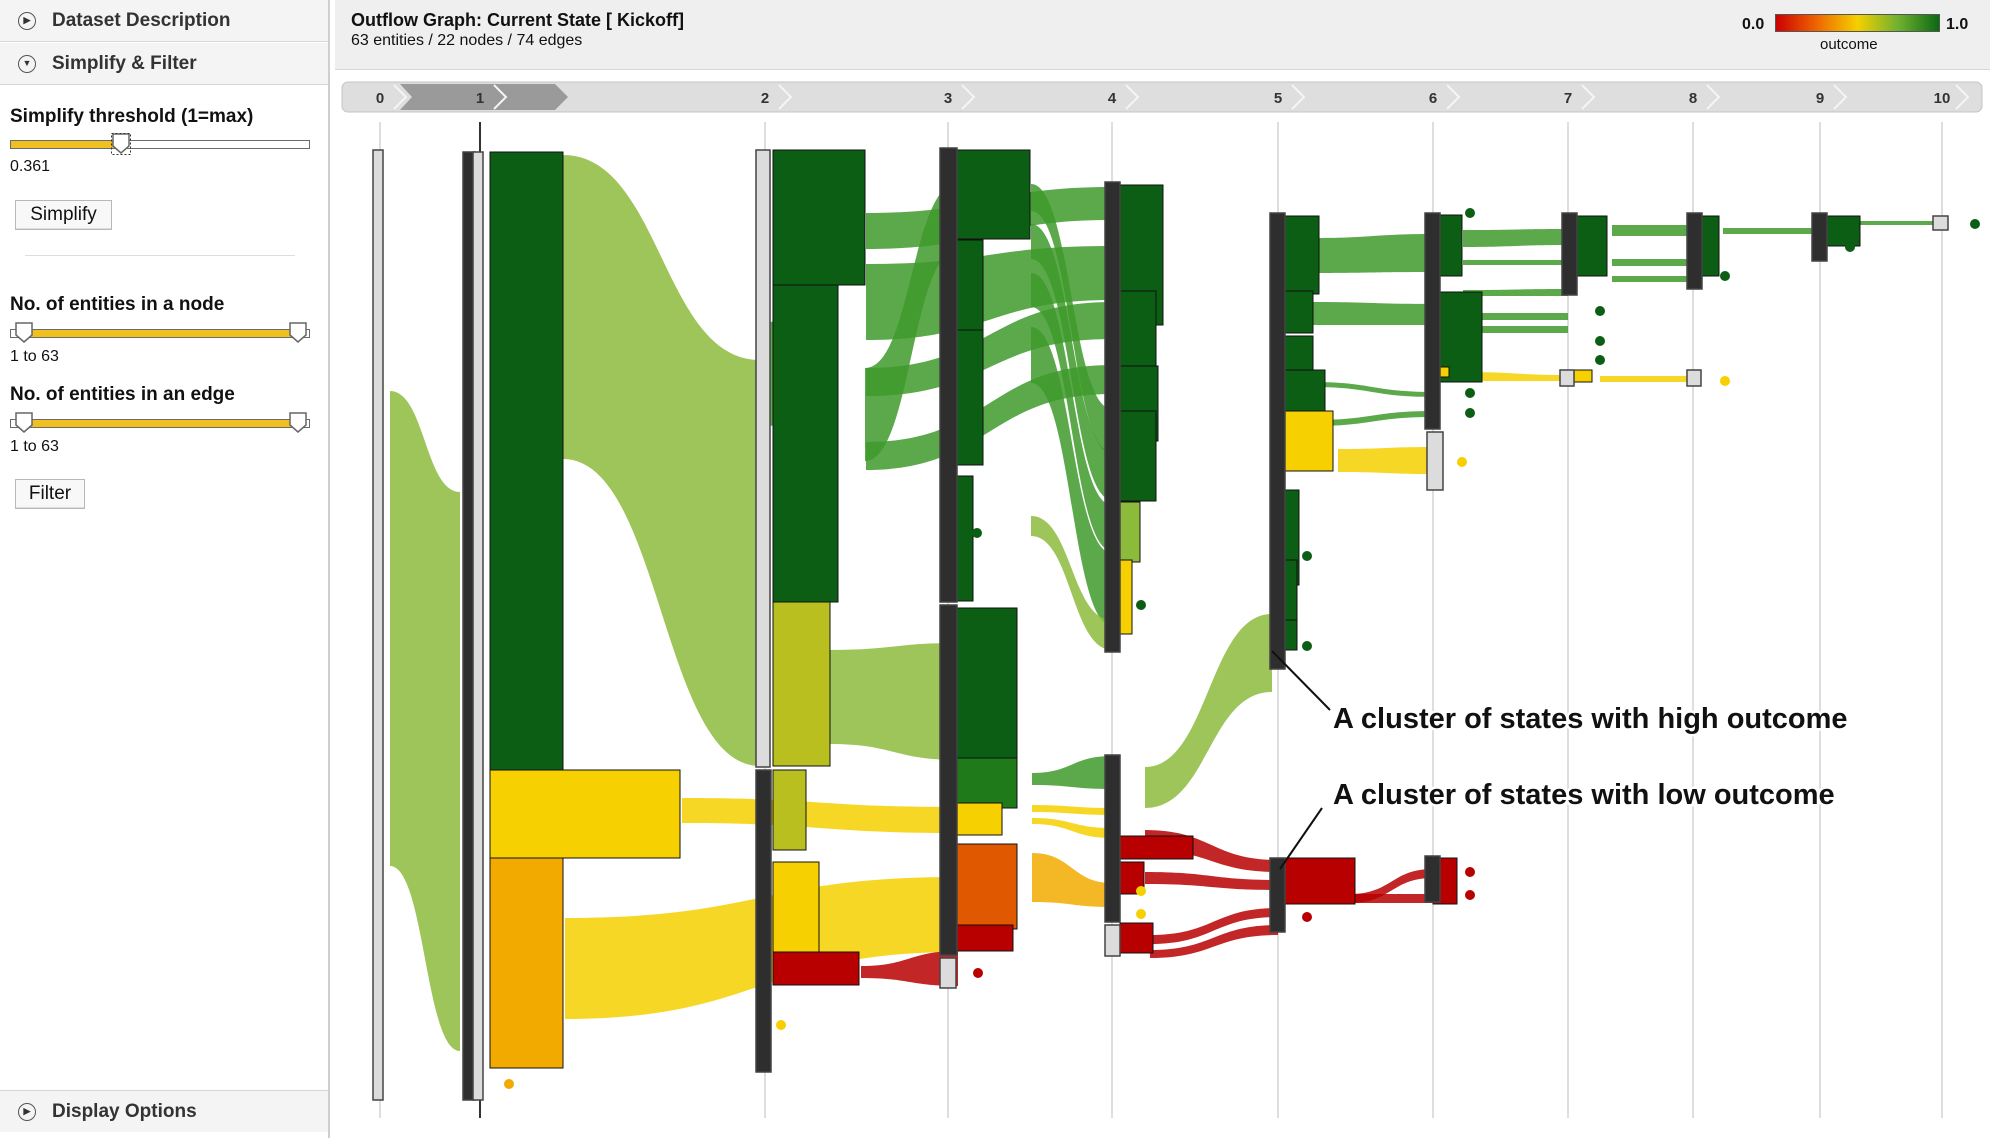  What do you see at coordinates (1693, 98) in the screenshot?
I see `timeline-step-8: 8` at bounding box center [1693, 98].